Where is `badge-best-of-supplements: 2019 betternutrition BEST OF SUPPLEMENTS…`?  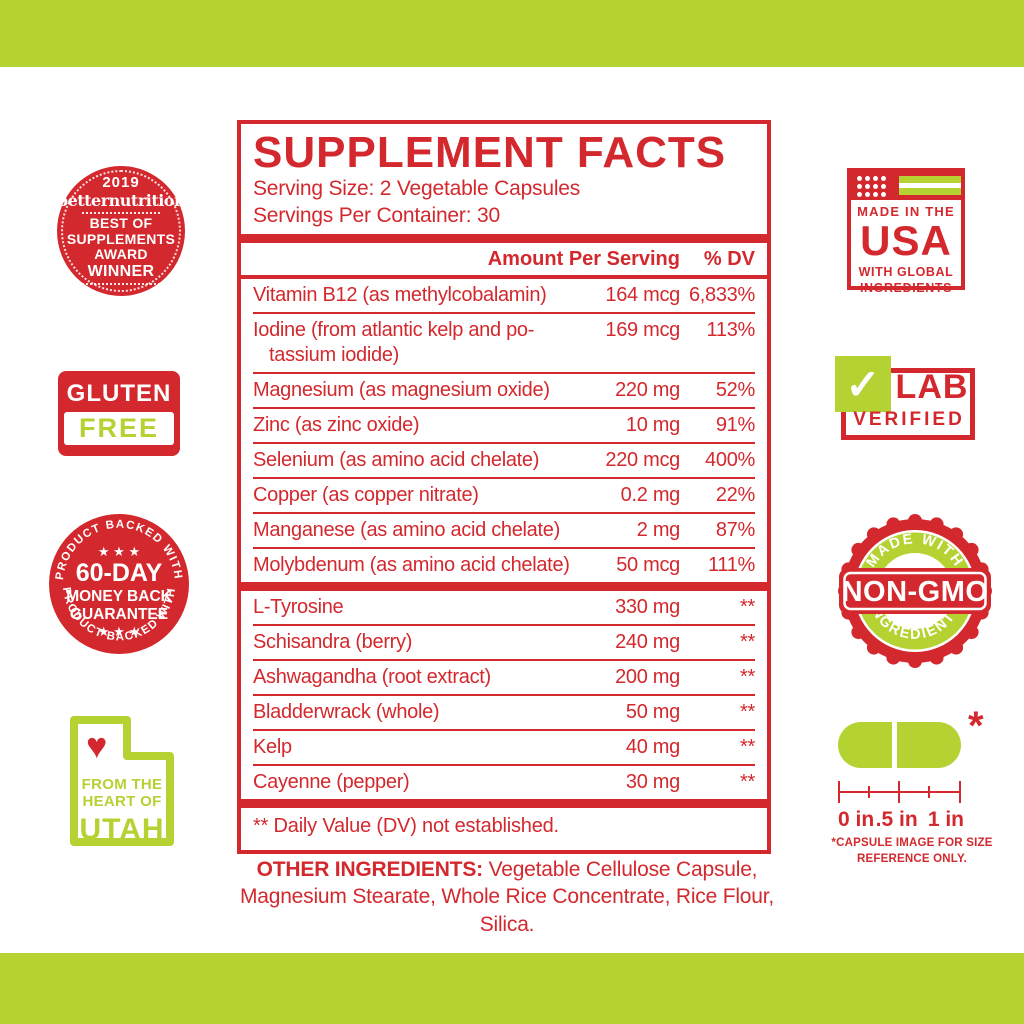
badge-best-of-supplements: 2019 betternutrition BEST OF SUPPLEMENTS… is located at coordinates (121, 231).